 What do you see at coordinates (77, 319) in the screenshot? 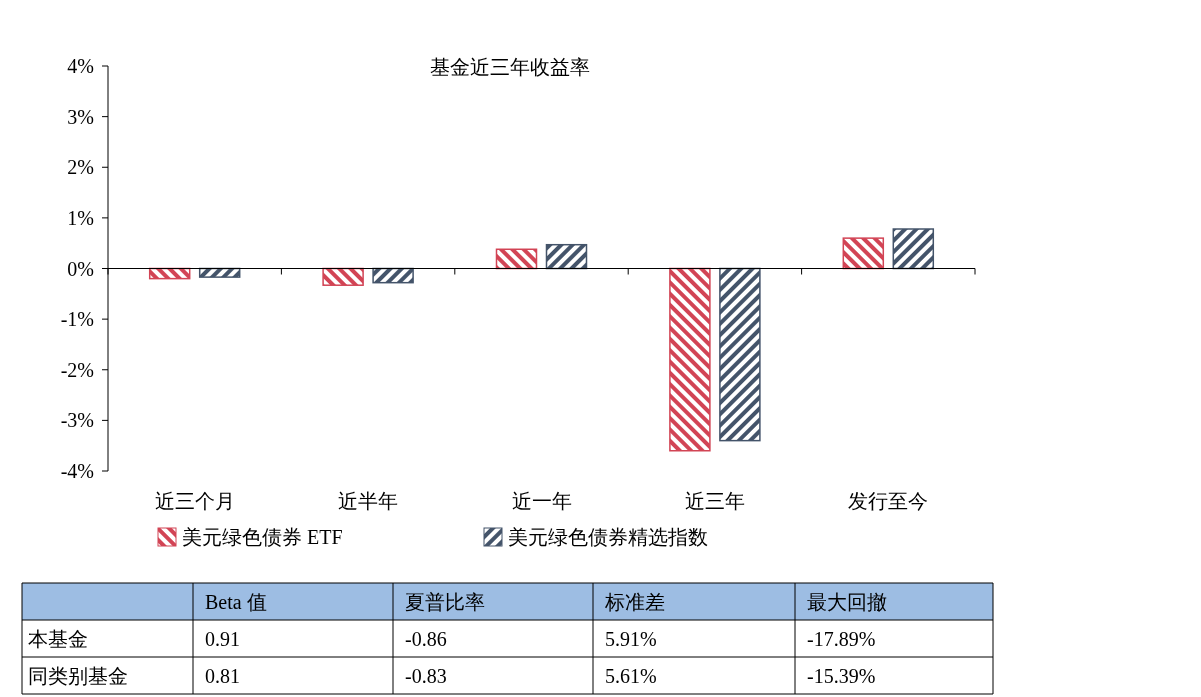
I see `y-tick-label: -1%` at bounding box center [77, 319].